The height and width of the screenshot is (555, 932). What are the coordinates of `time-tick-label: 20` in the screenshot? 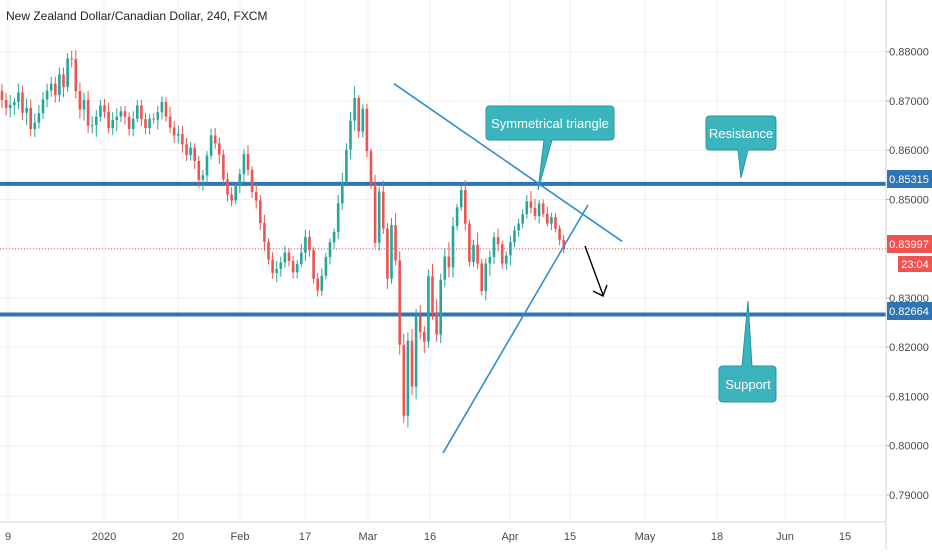 It's located at (178, 537).